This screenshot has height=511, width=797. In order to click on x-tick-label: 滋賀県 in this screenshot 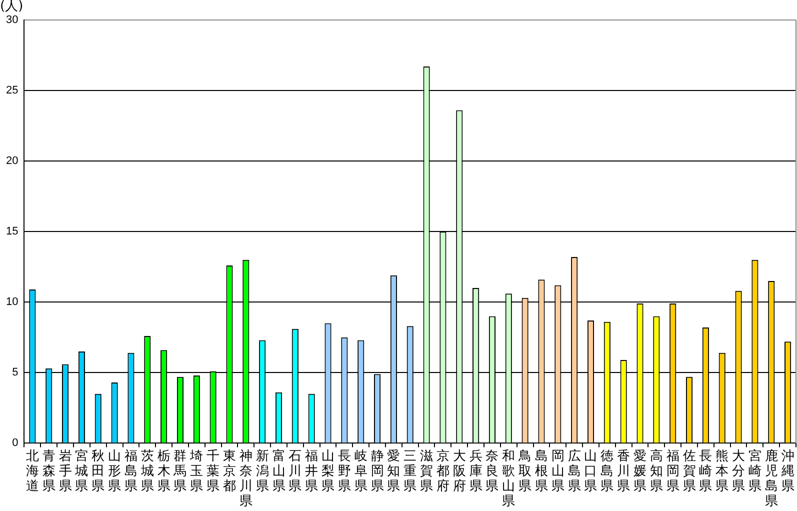, I will do `click(427, 471)`.